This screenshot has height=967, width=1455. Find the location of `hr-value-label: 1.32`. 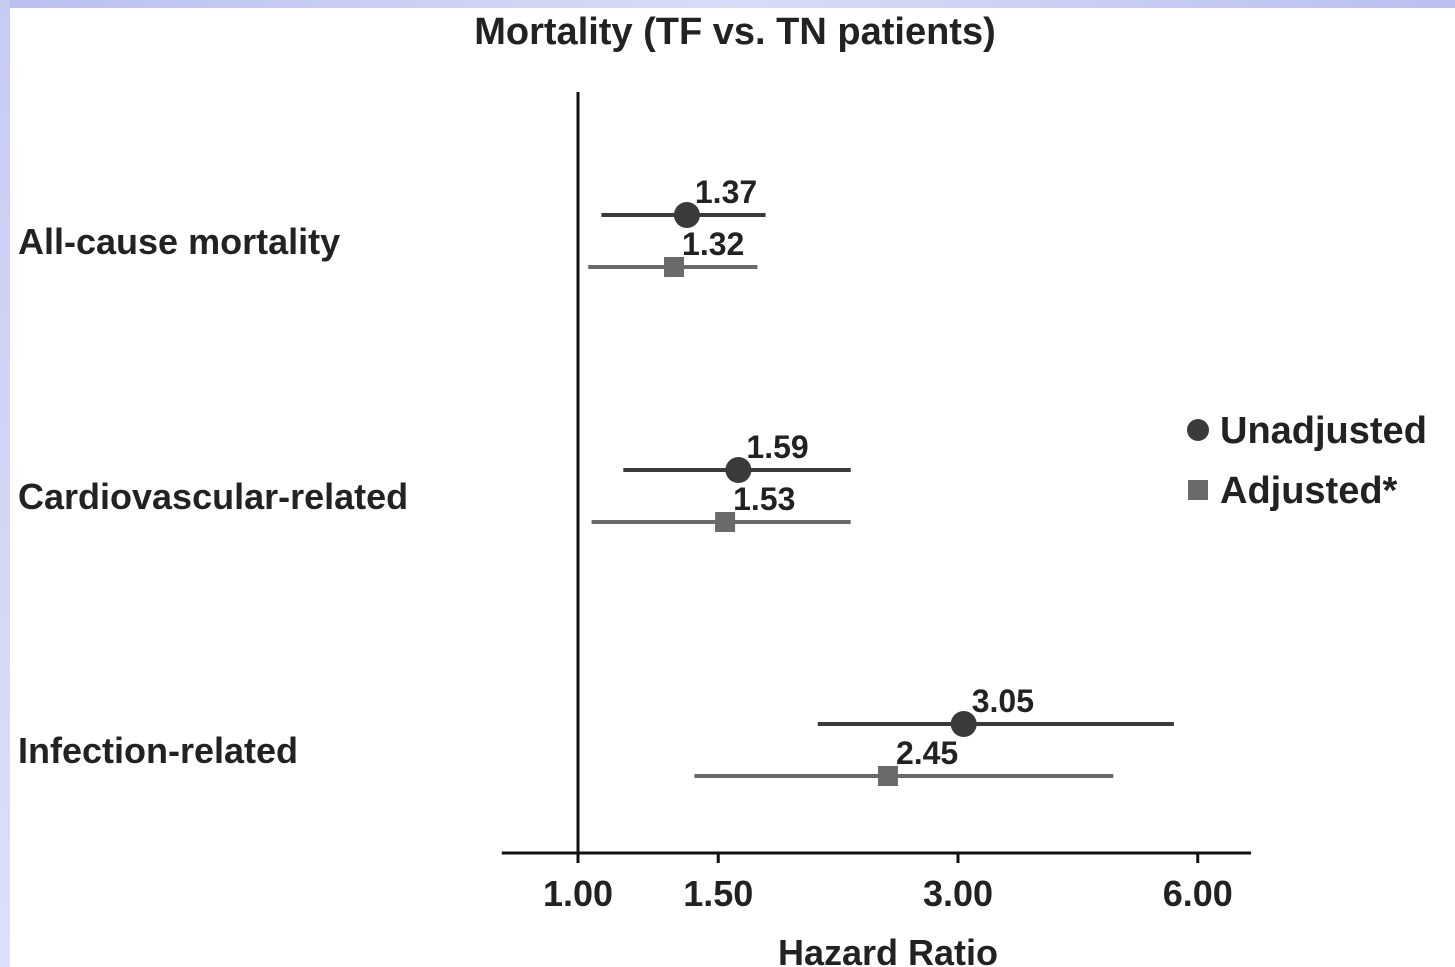

hr-value-label: 1.32 is located at coordinates (713, 244).